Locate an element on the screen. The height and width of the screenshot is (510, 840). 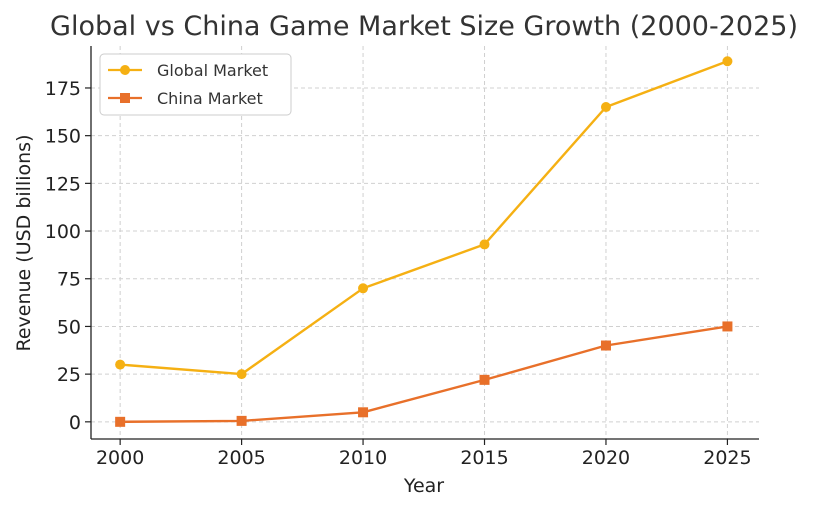
y-tick-label: 25 is located at coordinates (69, 375).